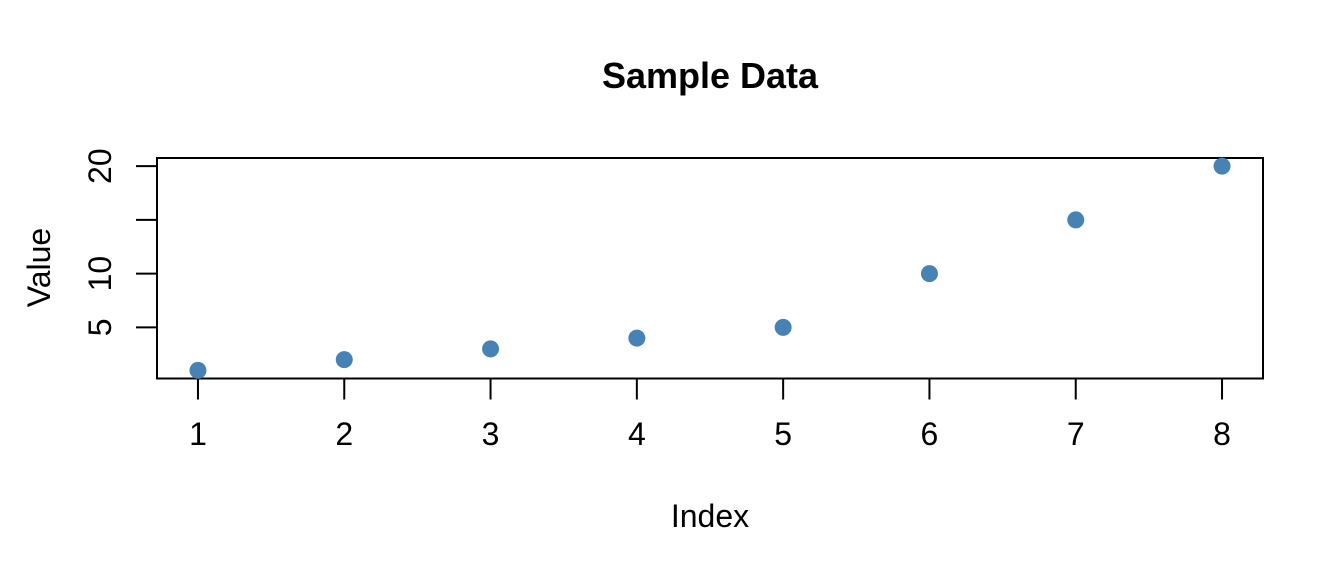 The width and height of the screenshot is (1344, 576). I want to click on x-axis-ticks: 1 2 3 4 5 6 7 8, so click(710, 415).